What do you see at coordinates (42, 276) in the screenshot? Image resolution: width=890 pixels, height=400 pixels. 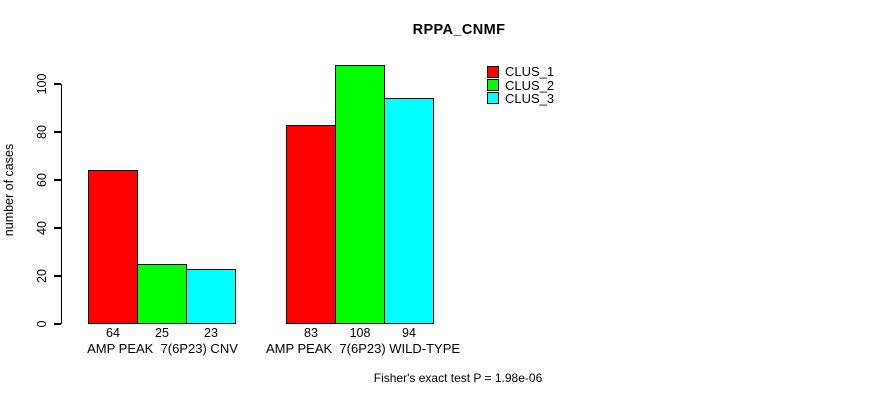 I see `y-tick-label: 20` at bounding box center [42, 276].